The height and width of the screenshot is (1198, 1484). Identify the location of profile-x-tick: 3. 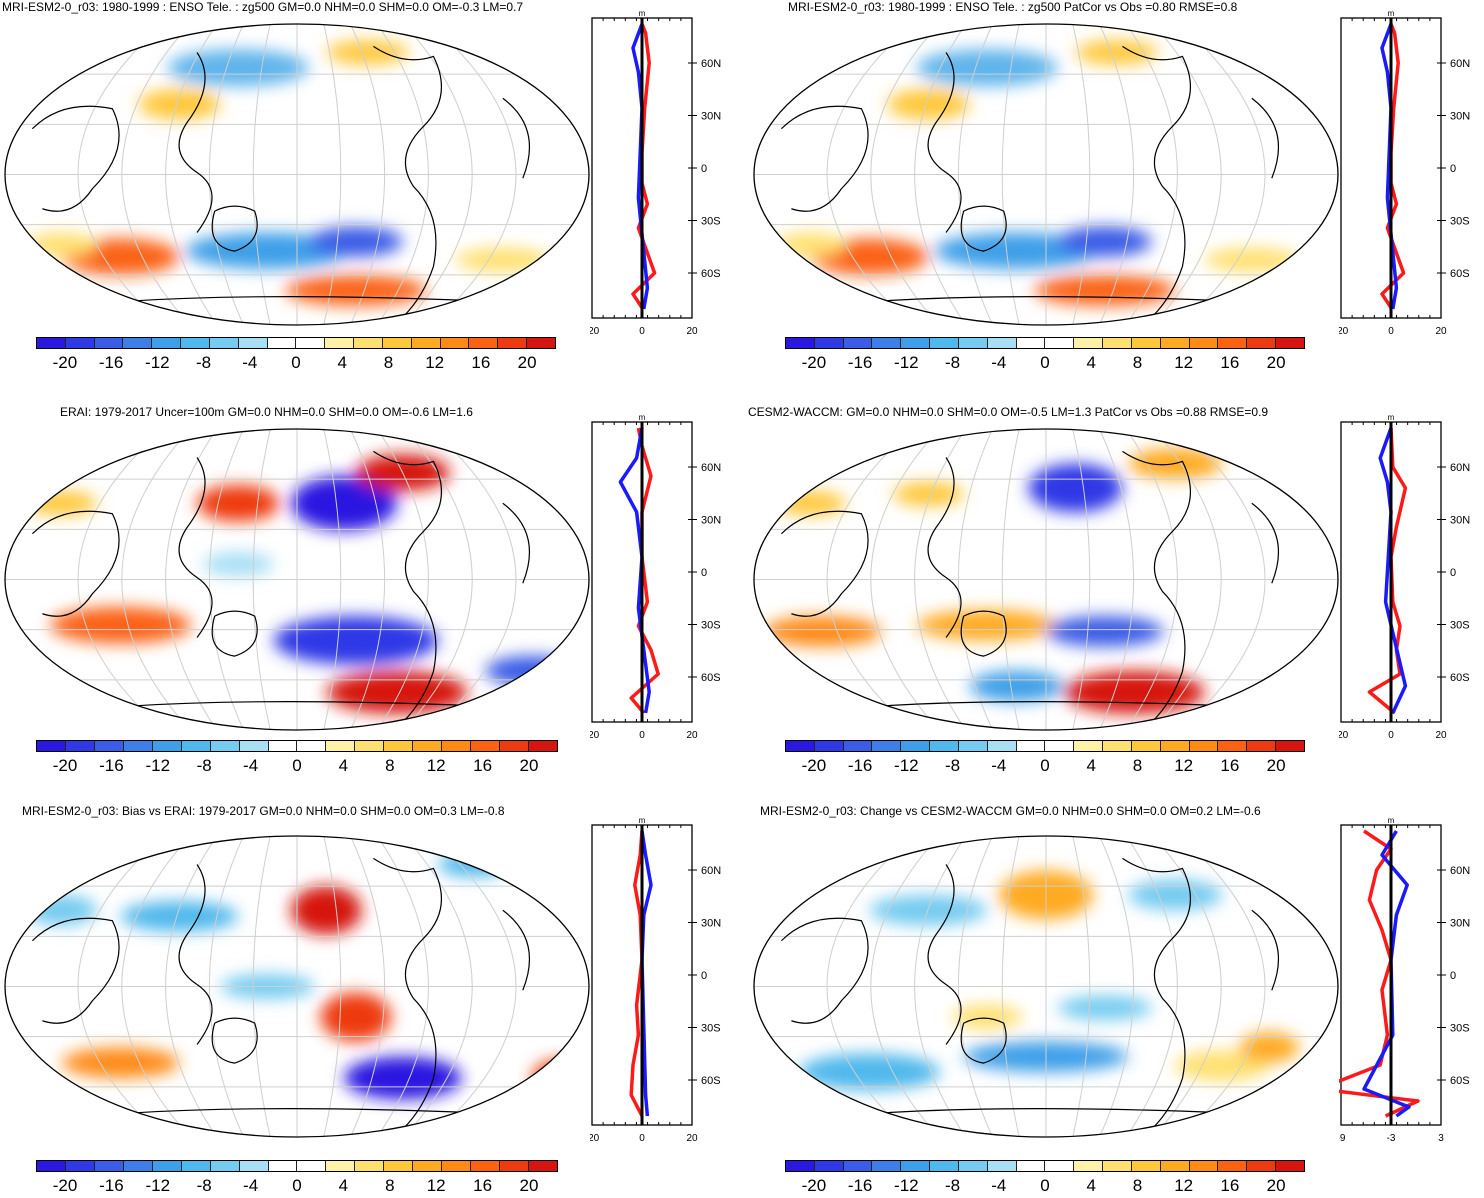
(1441, 1138).